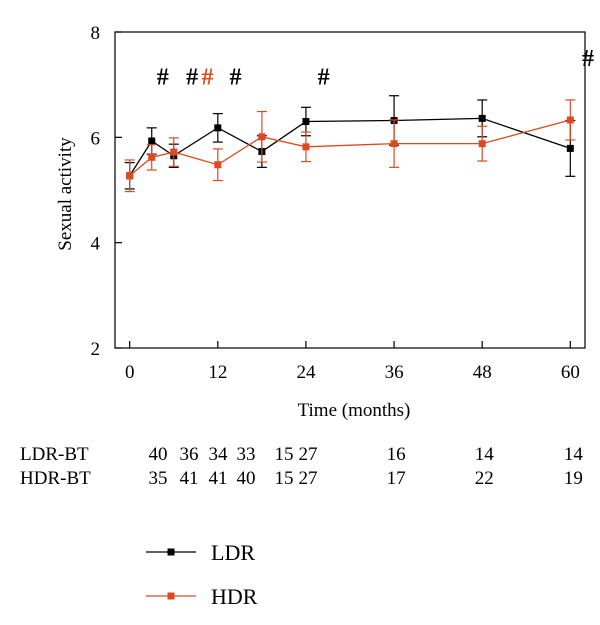 The width and height of the screenshot is (600, 625). I want to click on legend-label: HDR, so click(234, 596).